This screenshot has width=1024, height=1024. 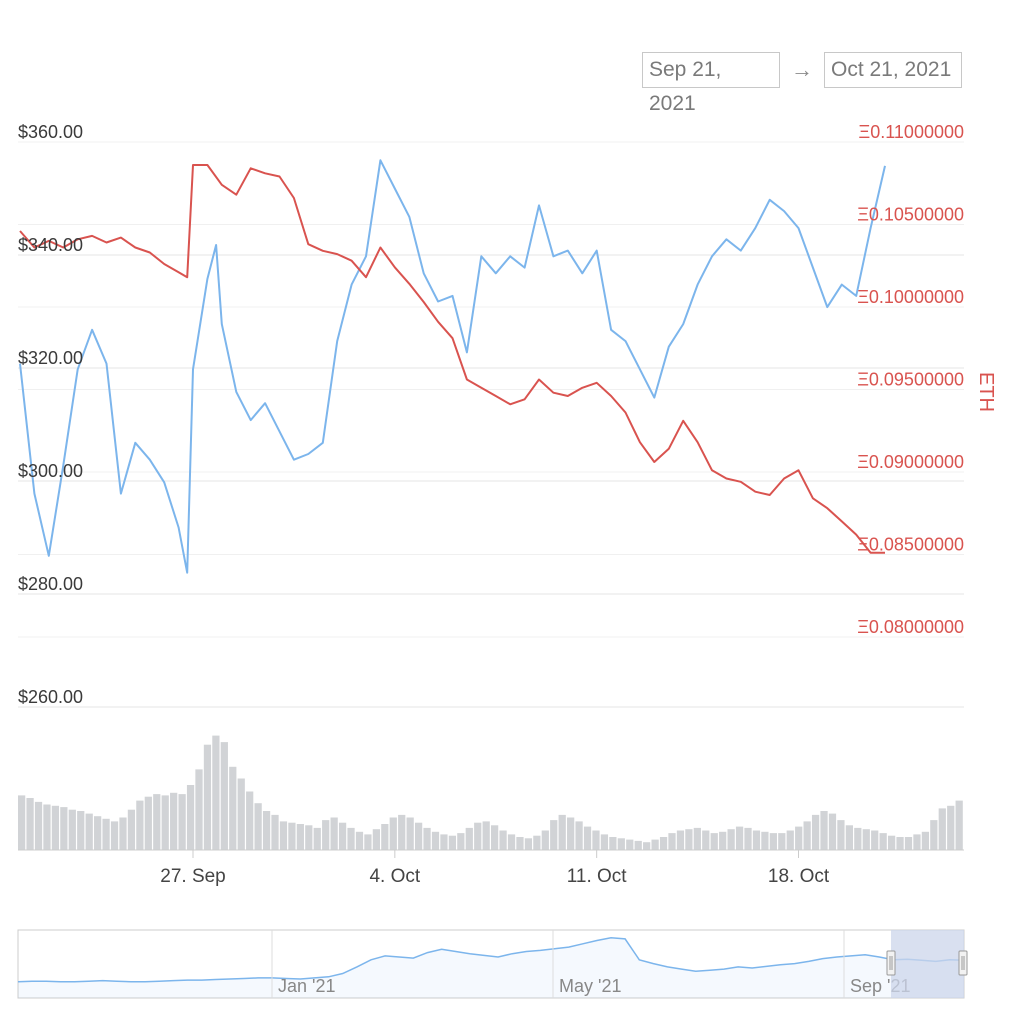 What do you see at coordinates (910, 215) in the screenshot?
I see `eth-tick-label: Ξ0.10500000` at bounding box center [910, 215].